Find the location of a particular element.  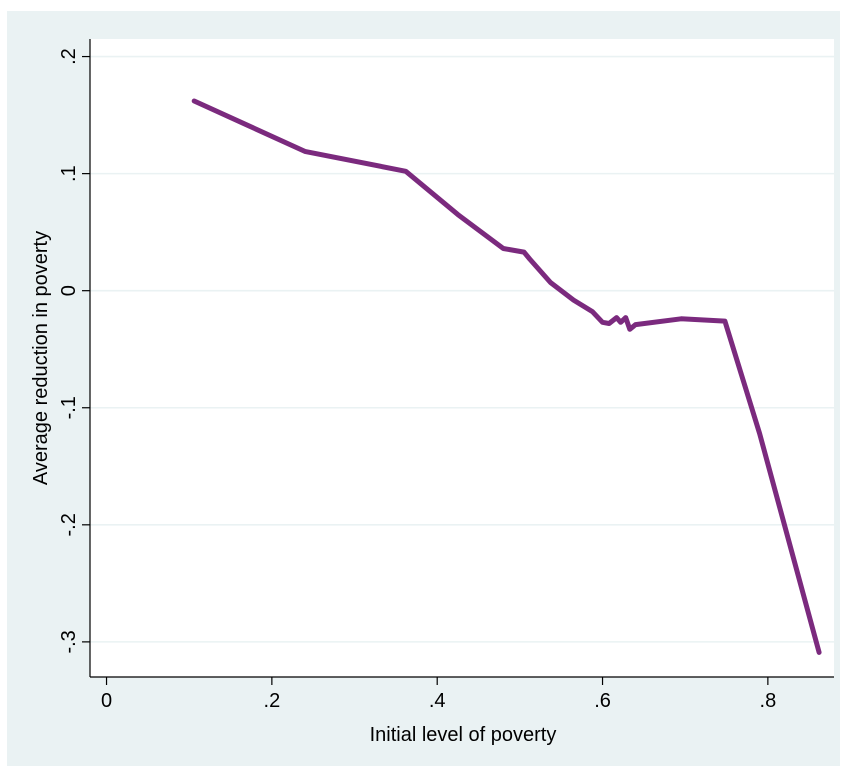

y-tick-label: -.1 is located at coordinates (69, 407).